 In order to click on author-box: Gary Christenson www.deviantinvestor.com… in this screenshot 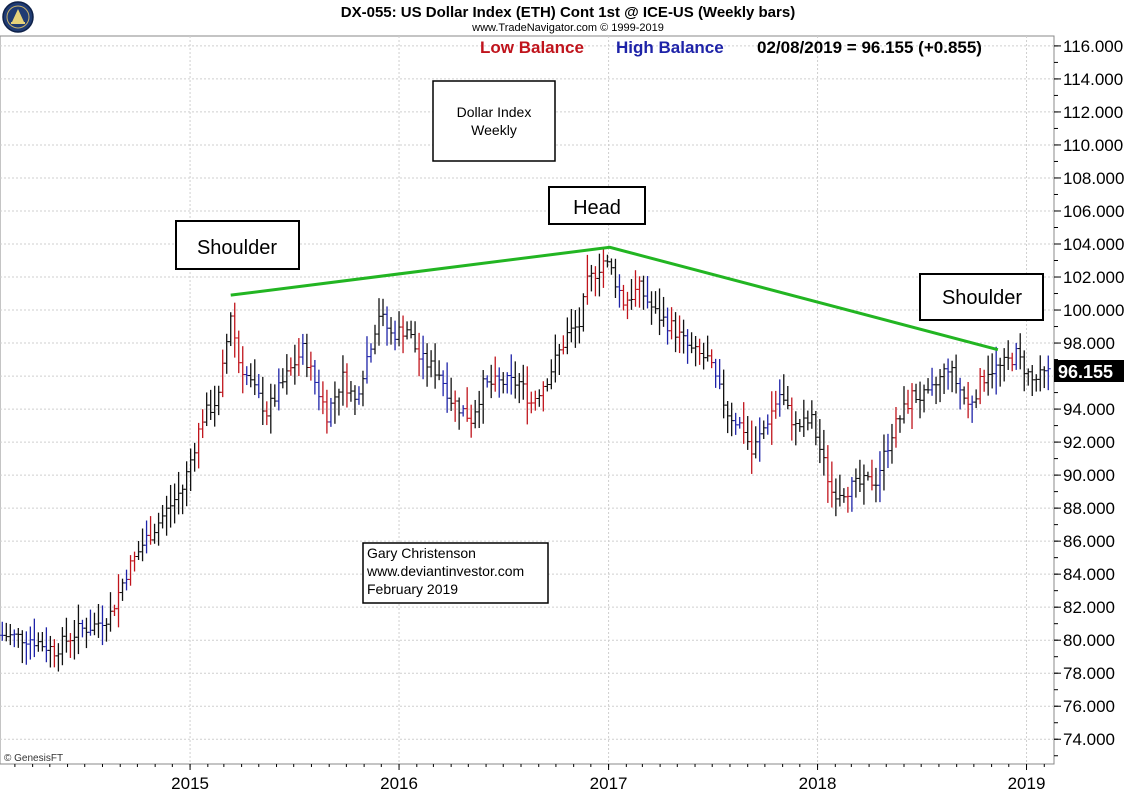, I will do `click(455, 573)`.